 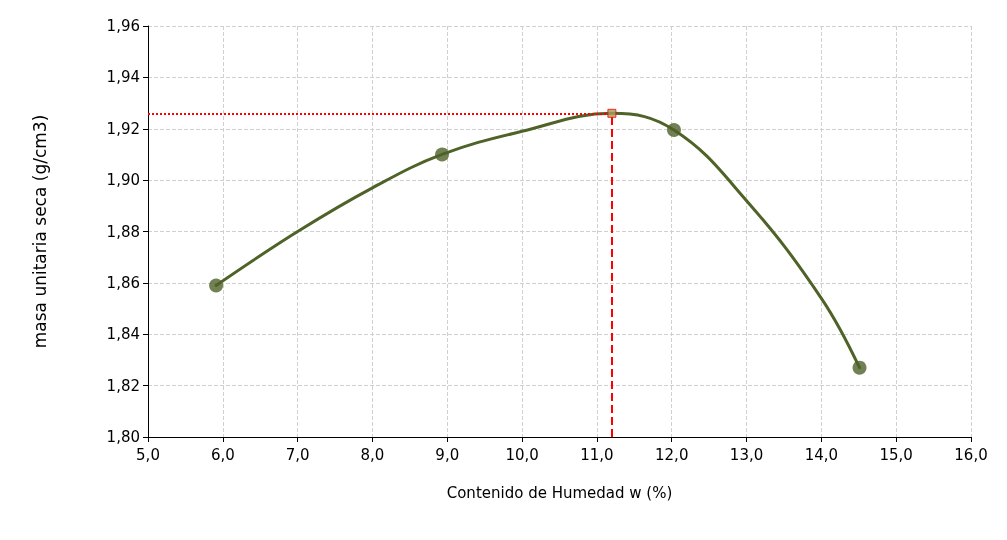 What do you see at coordinates (746, 454) in the screenshot?
I see `x-tick-label: 13,0` at bounding box center [746, 454].